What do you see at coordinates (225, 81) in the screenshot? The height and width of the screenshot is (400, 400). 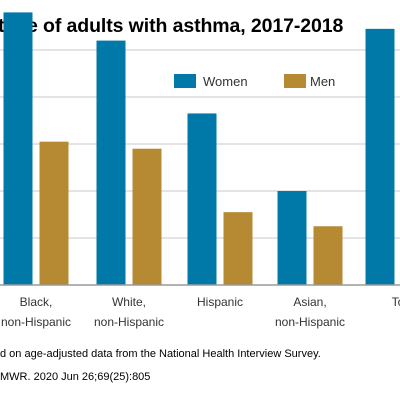 I see `legend-label-women: Women` at bounding box center [225, 81].